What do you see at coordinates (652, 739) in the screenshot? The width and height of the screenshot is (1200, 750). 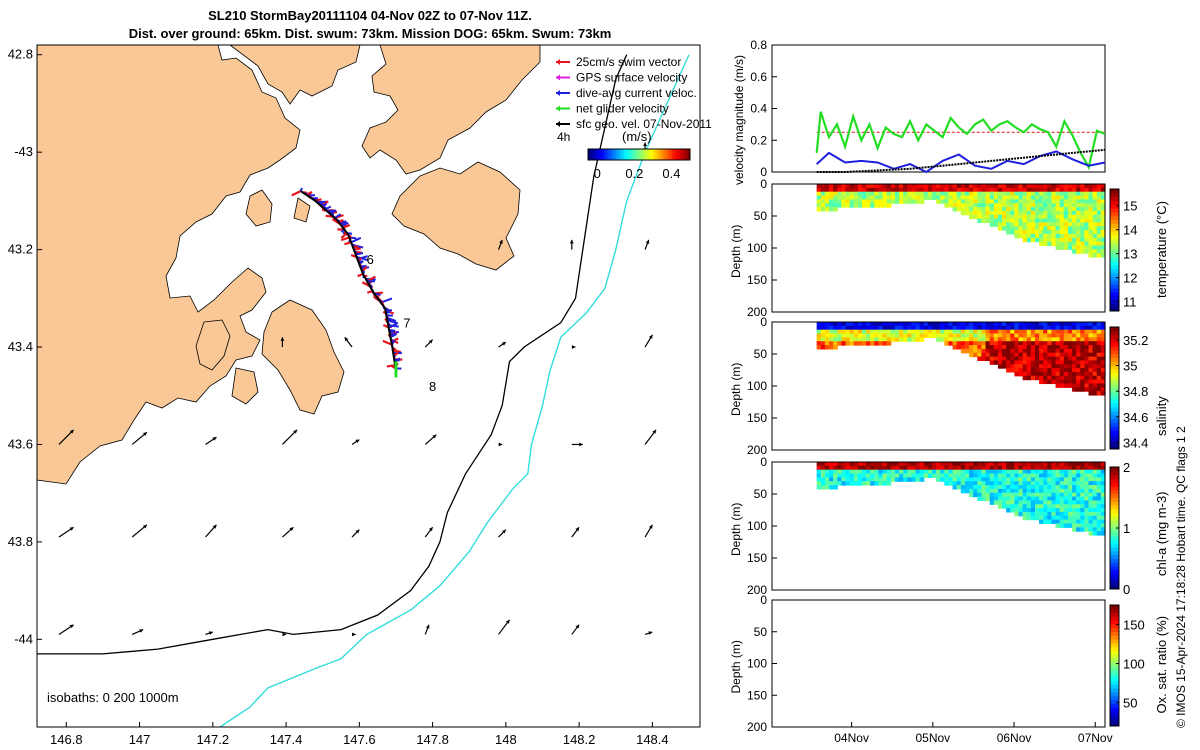 I see `x-tick-label: 148.4` at bounding box center [652, 739].